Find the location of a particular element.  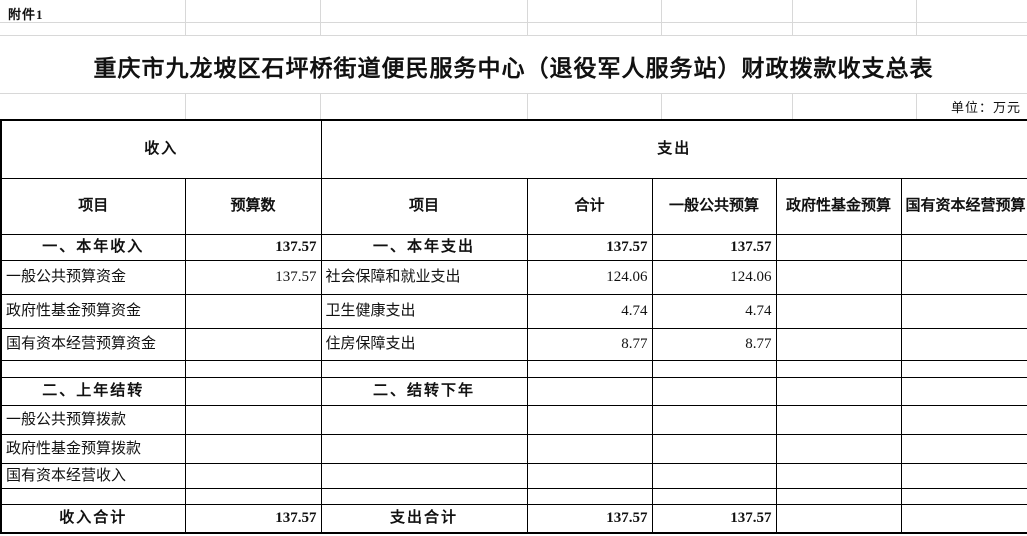

col-header-gov-fund: 政府性基金预算 is located at coordinates (838, 206).